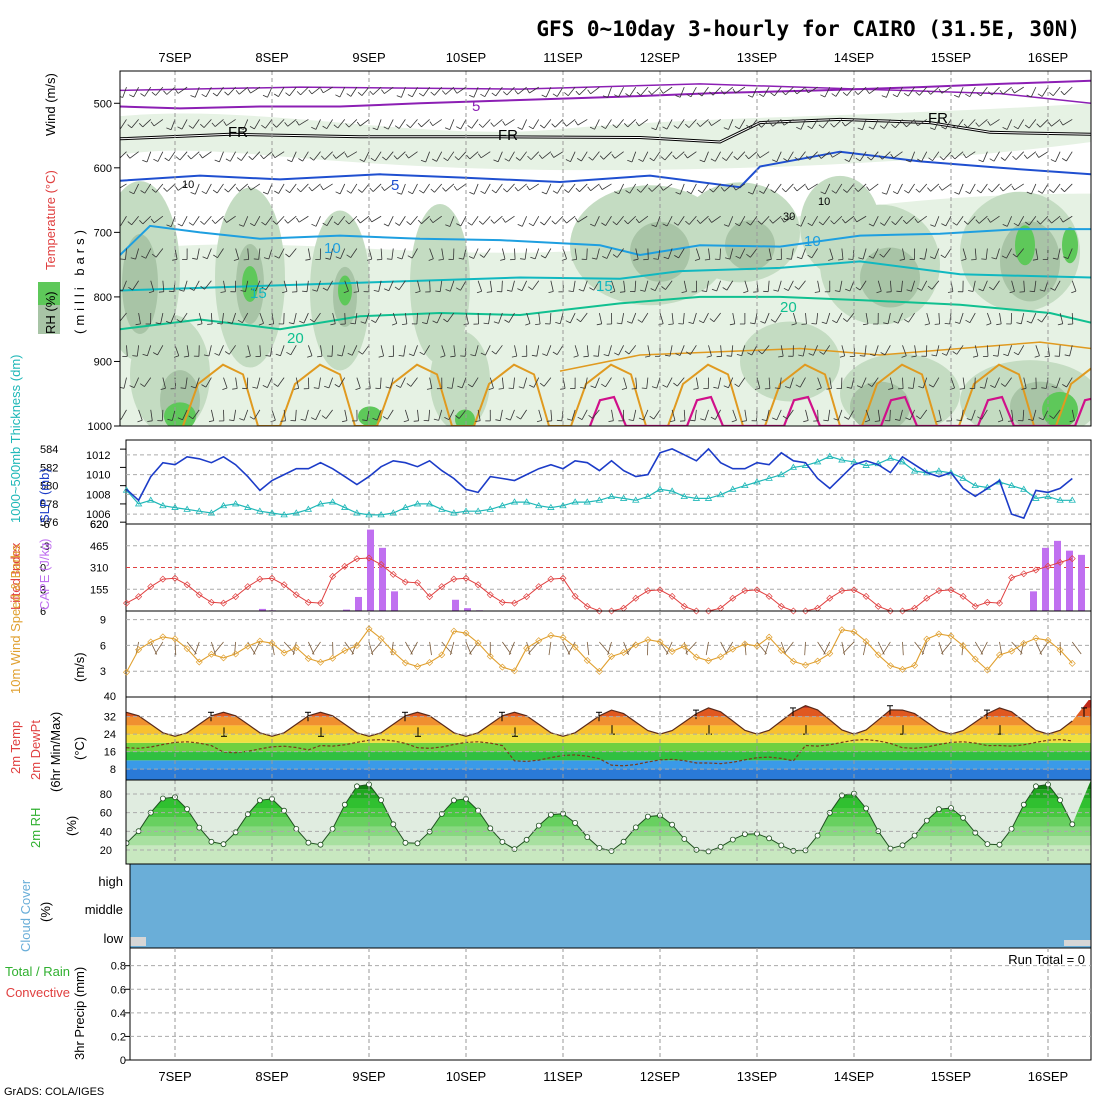  I want to click on temp-band, so click(608, 765).